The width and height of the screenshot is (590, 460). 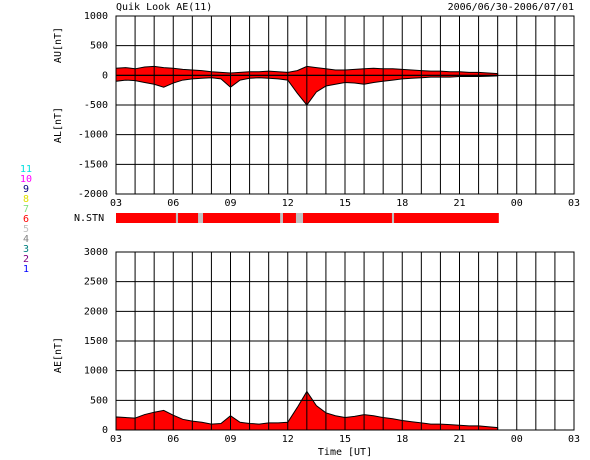 What do you see at coordinates (26, 239) in the screenshot?
I see `legend-entry: 4` at bounding box center [26, 239].